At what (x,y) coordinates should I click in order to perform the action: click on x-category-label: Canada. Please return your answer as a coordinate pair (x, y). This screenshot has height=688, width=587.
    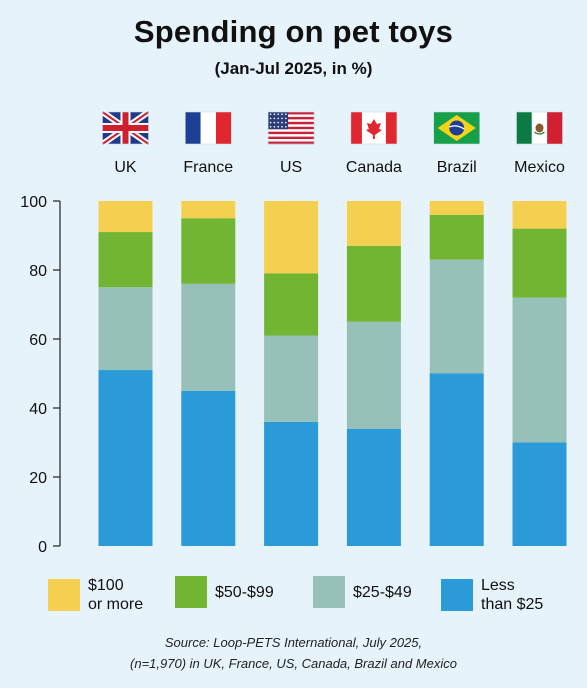
    Looking at the image, I should click on (374, 167).